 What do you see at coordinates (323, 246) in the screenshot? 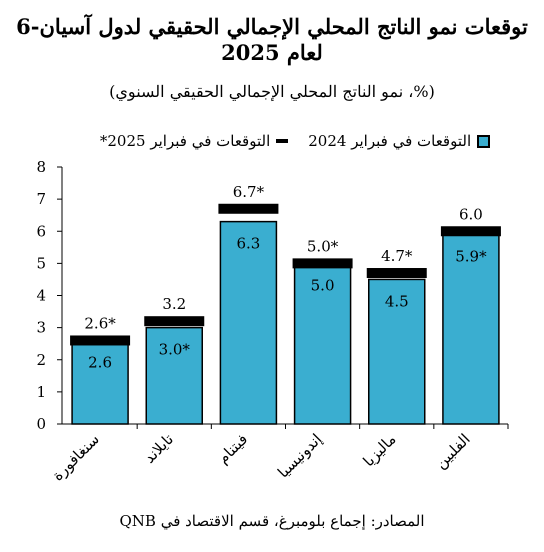
I see `forecast-value-label: 5.0*` at bounding box center [323, 246].